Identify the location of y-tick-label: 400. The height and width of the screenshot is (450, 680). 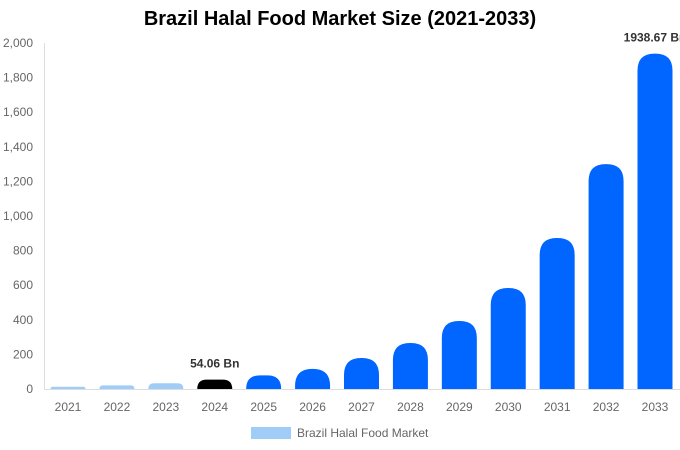
(23, 320).